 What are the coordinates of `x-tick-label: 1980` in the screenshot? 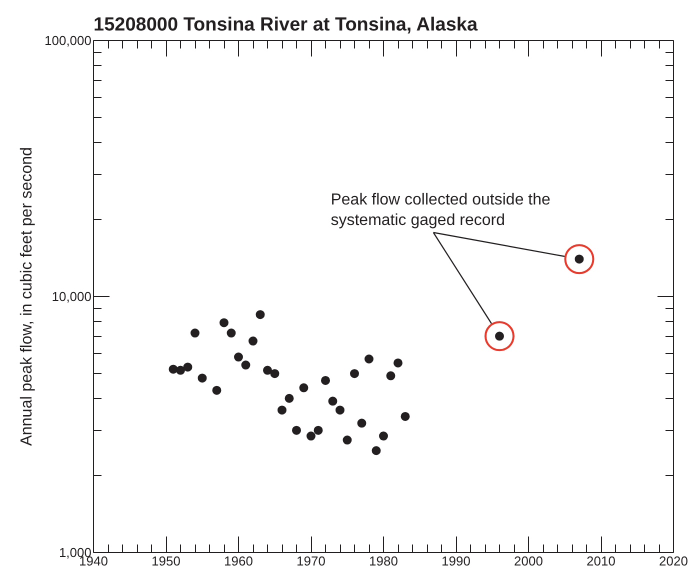 It's located at (383, 561).